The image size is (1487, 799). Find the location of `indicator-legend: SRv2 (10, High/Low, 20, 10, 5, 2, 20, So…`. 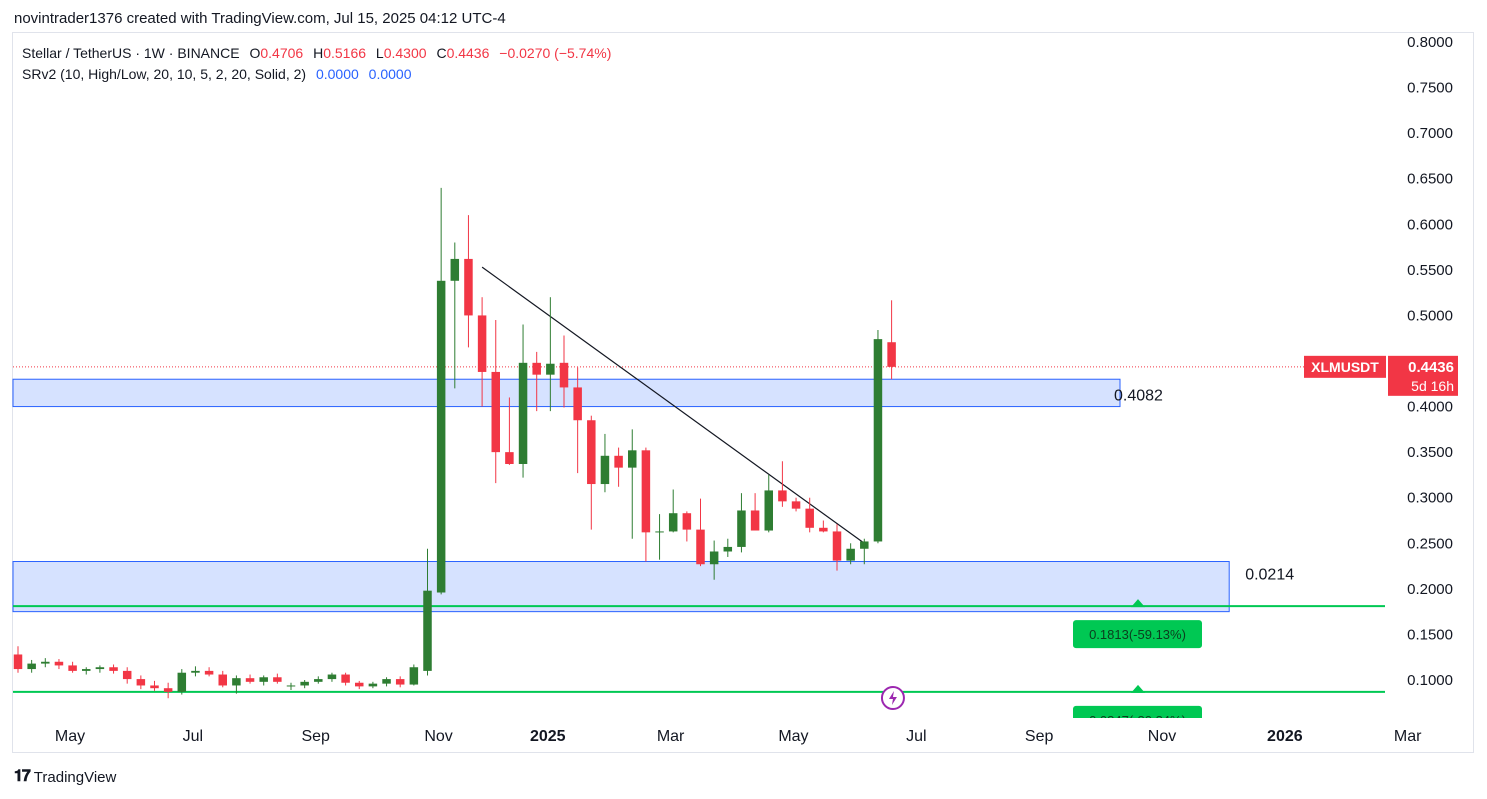

indicator-legend: SRv2 (10, High/Low, 20, 10, 5, 2, 20, So… is located at coordinates (217, 74).